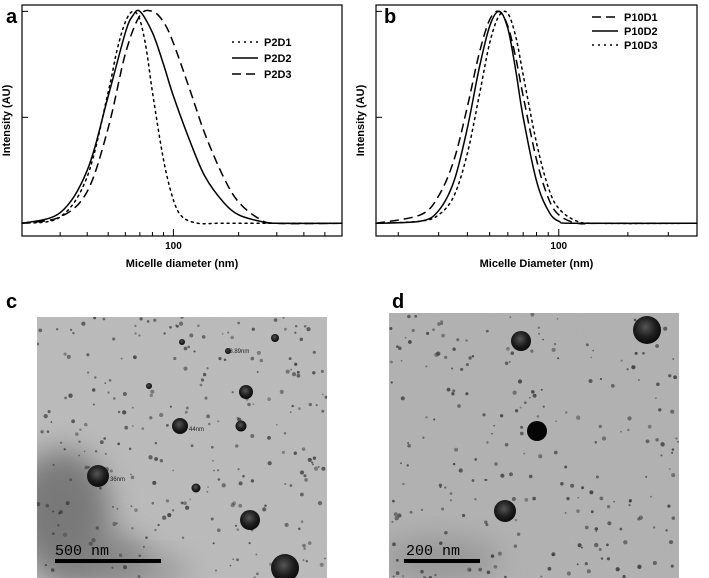 The image size is (709, 578). Describe the element at coordinates (278, 43) in the screenshot. I see `legend-entry: P2D1` at that location.